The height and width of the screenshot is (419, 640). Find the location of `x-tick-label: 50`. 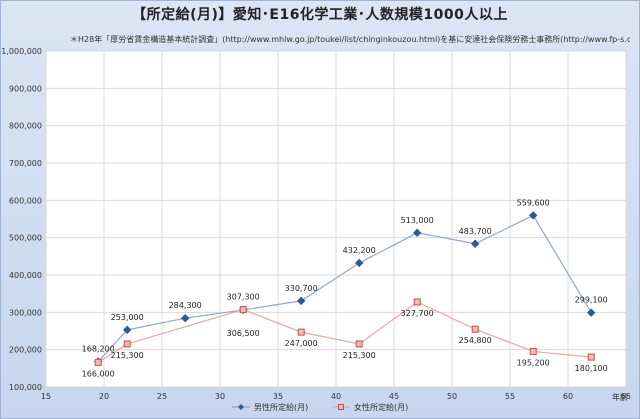

x-tick-label: 50 is located at coordinates (452, 396).